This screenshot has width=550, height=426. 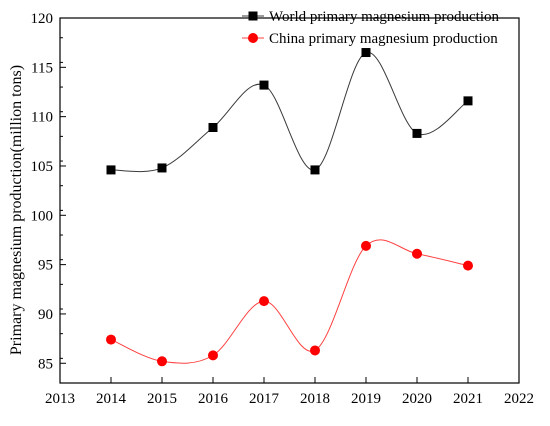 What do you see at coordinates (60, 399) in the screenshot?
I see `x-tick-label: 2013` at bounding box center [60, 399].